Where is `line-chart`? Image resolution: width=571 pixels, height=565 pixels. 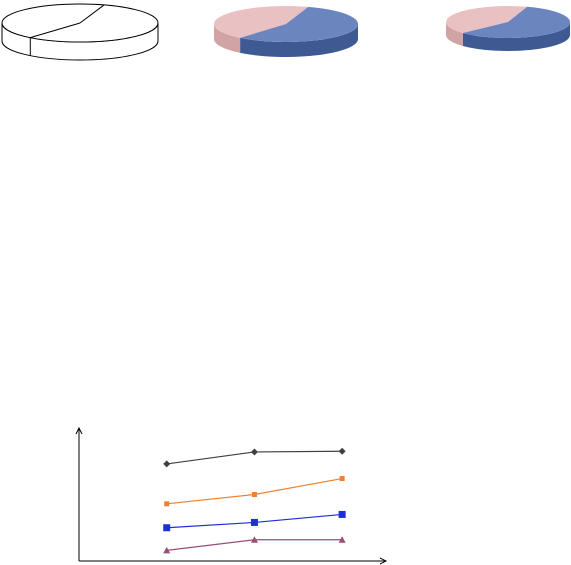
line-chart is located at coordinates (231, 495).